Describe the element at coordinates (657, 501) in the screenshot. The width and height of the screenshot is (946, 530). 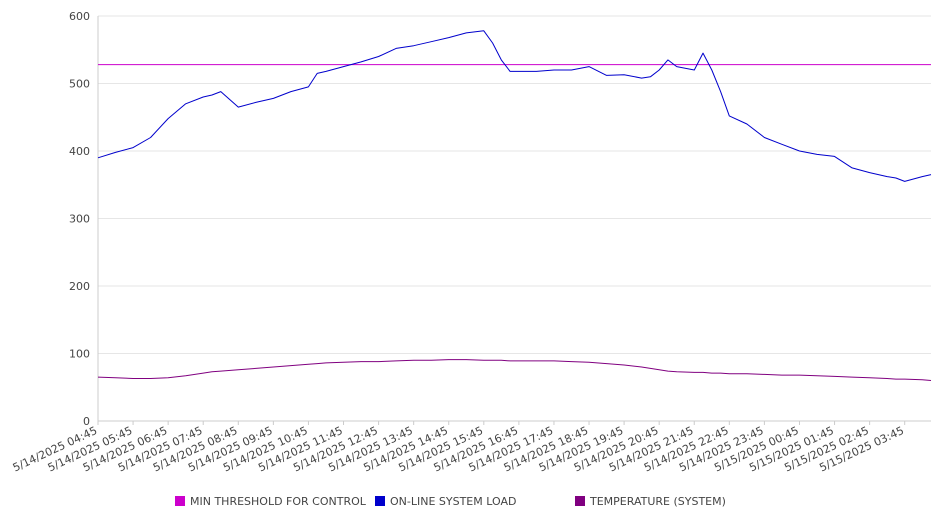
I see `legend-label: TEMPERATURE (SYSTEM)` at that location.